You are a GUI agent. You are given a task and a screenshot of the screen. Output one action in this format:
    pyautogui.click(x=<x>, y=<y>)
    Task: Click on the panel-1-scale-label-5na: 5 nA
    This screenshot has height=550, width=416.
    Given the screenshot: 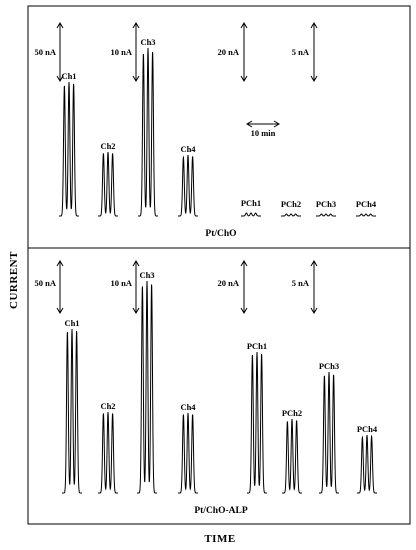 What is the action you would take?
    pyautogui.click(x=301, y=52)
    